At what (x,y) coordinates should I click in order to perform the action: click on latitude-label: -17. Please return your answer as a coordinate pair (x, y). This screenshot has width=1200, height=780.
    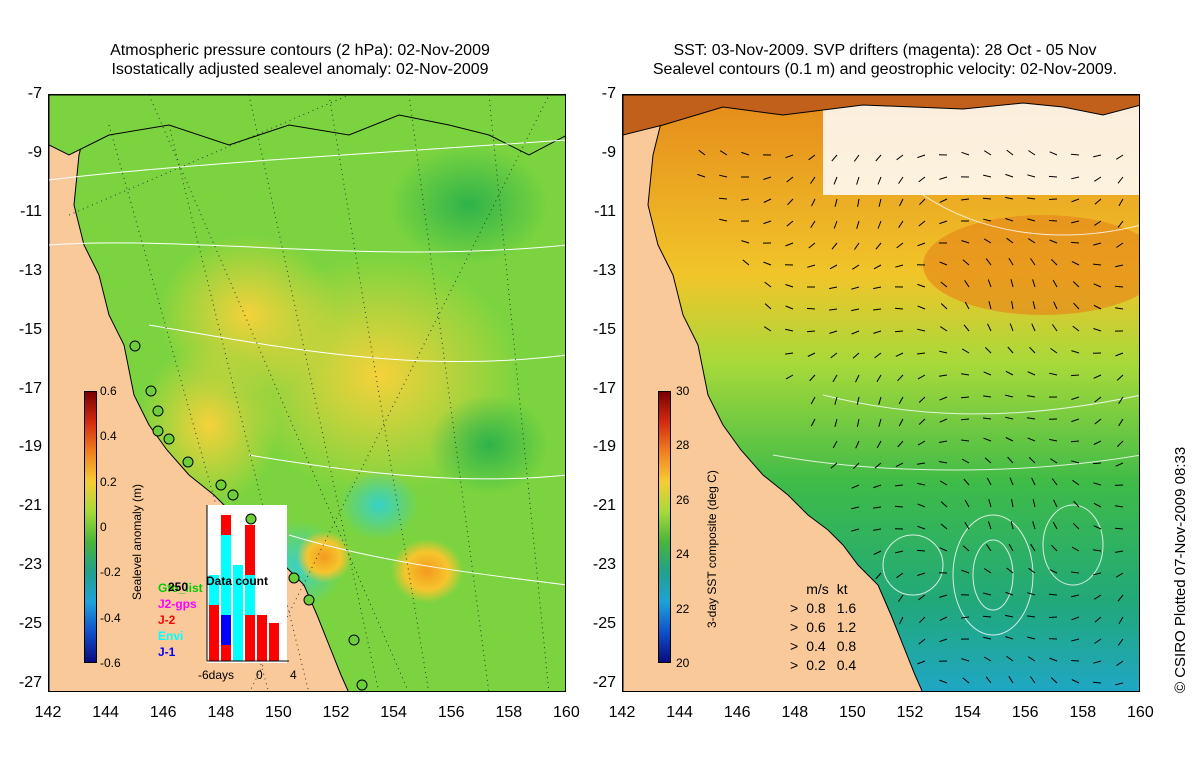
    Looking at the image, I should click on (30, 388).